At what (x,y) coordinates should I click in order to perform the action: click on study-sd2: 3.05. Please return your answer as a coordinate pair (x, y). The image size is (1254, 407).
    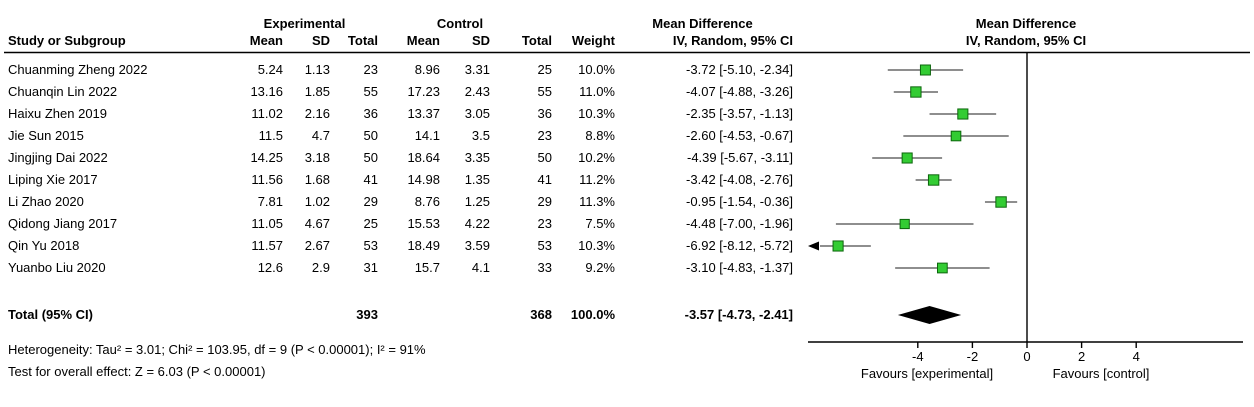
    Looking at the image, I should click on (477, 113).